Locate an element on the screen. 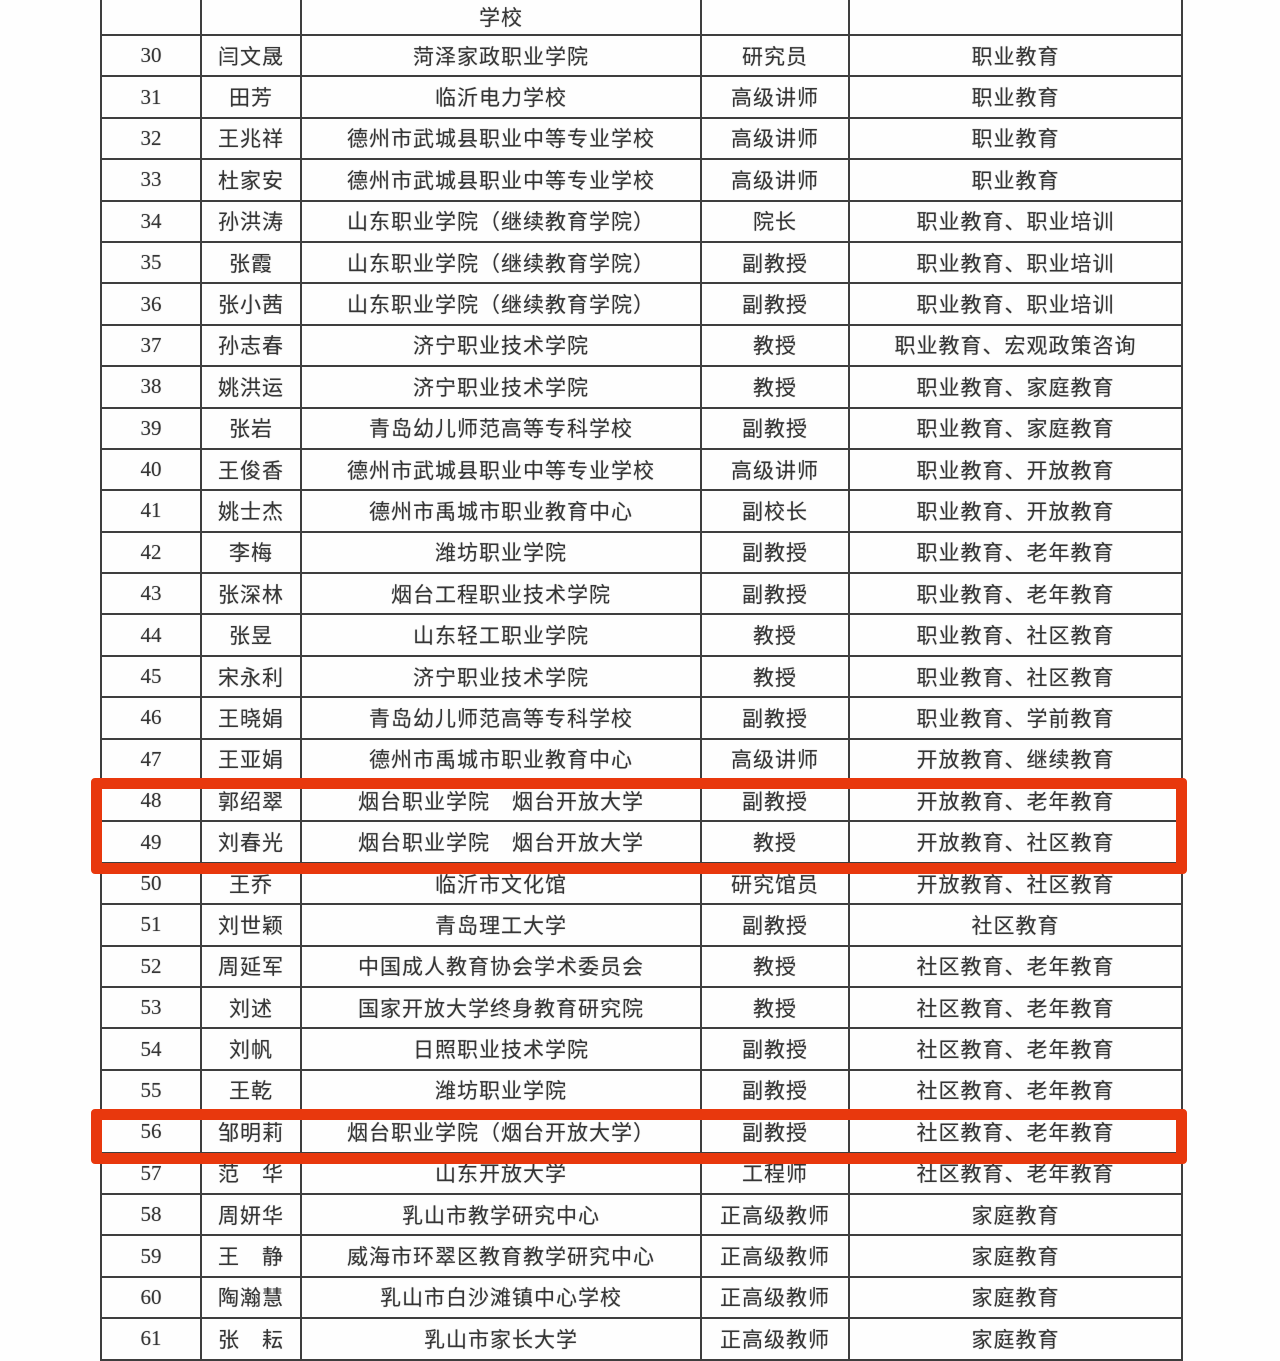  cell-school: 菏泽家政职业学院 is located at coordinates (502, 57).